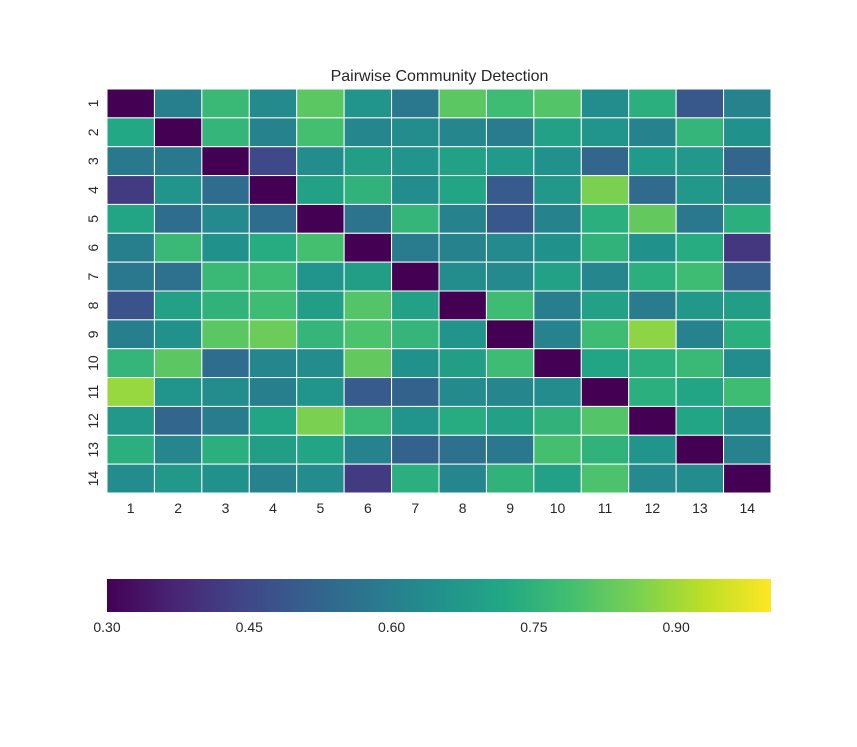  What do you see at coordinates (533, 627) in the screenshot?
I see `colorbar-tick-label: 0.75` at bounding box center [533, 627].